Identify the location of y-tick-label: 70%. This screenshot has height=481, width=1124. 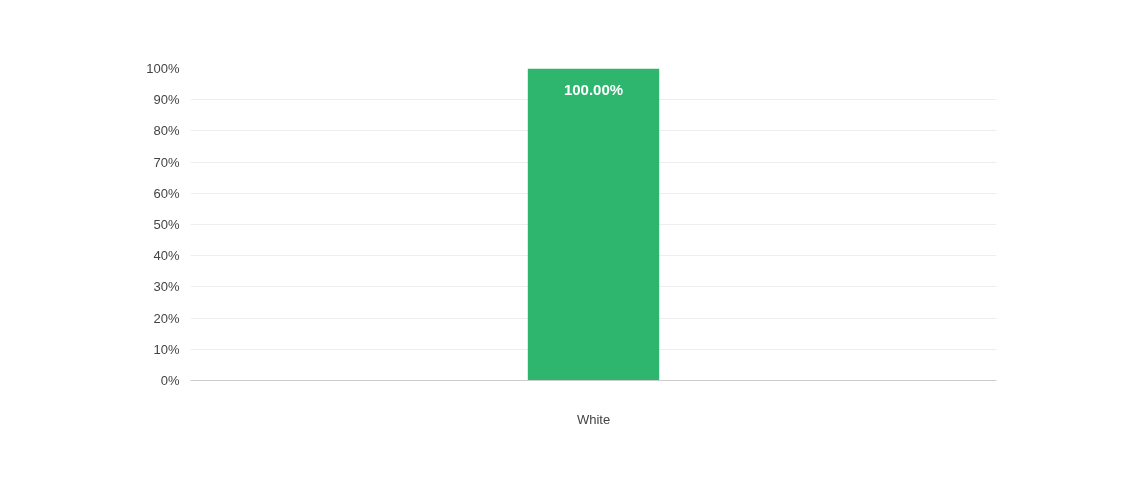
(166, 162).